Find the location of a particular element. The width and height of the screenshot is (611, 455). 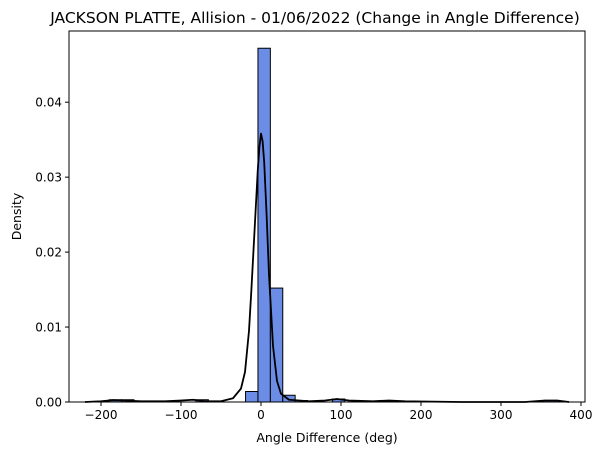

x-tick-label: −100 is located at coordinates (181, 415).